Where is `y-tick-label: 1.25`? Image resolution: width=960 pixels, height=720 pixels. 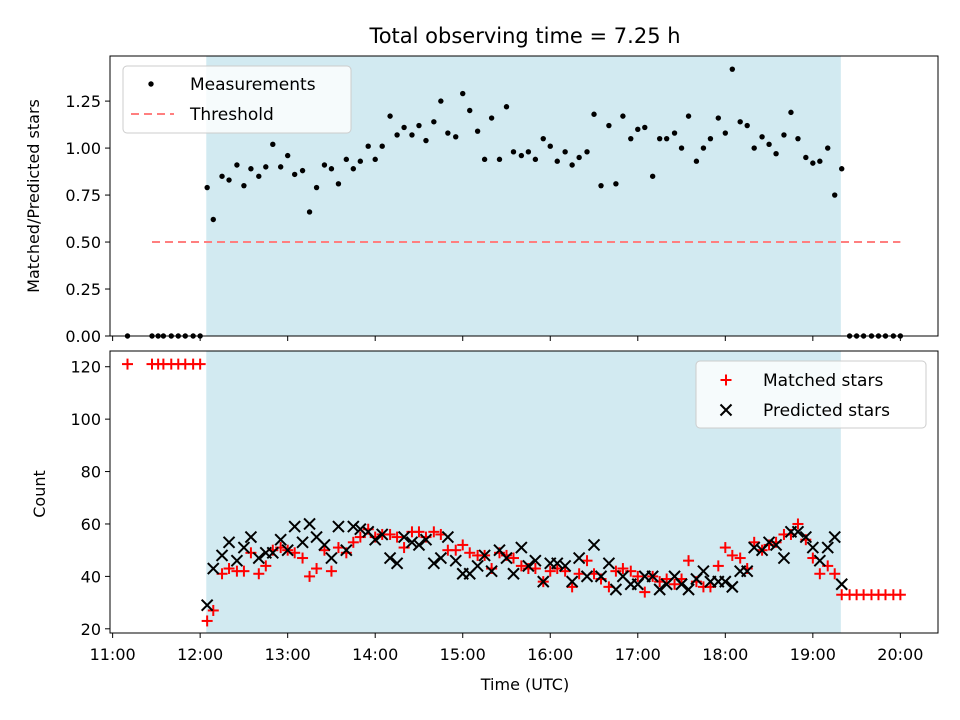
y-tick-label: 1.25 is located at coordinates (83, 101).